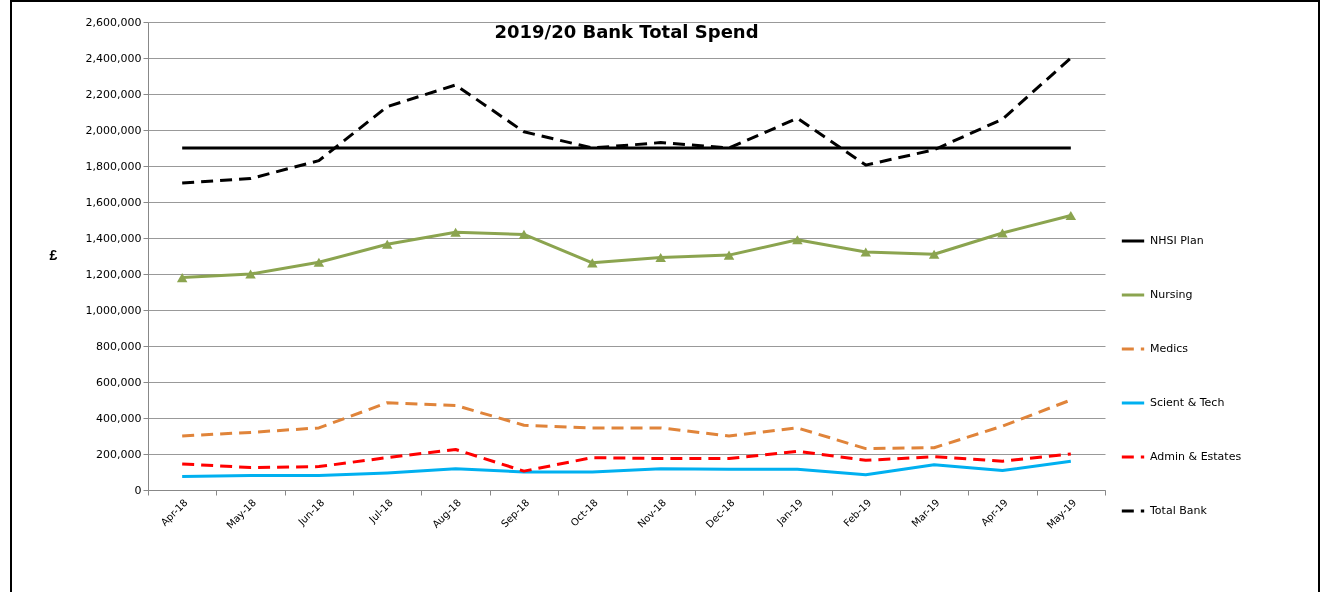 The image size is (1322, 592). Describe the element at coordinates (113, 310) in the screenshot. I see `y-tick-label: 1,000,000` at that location.